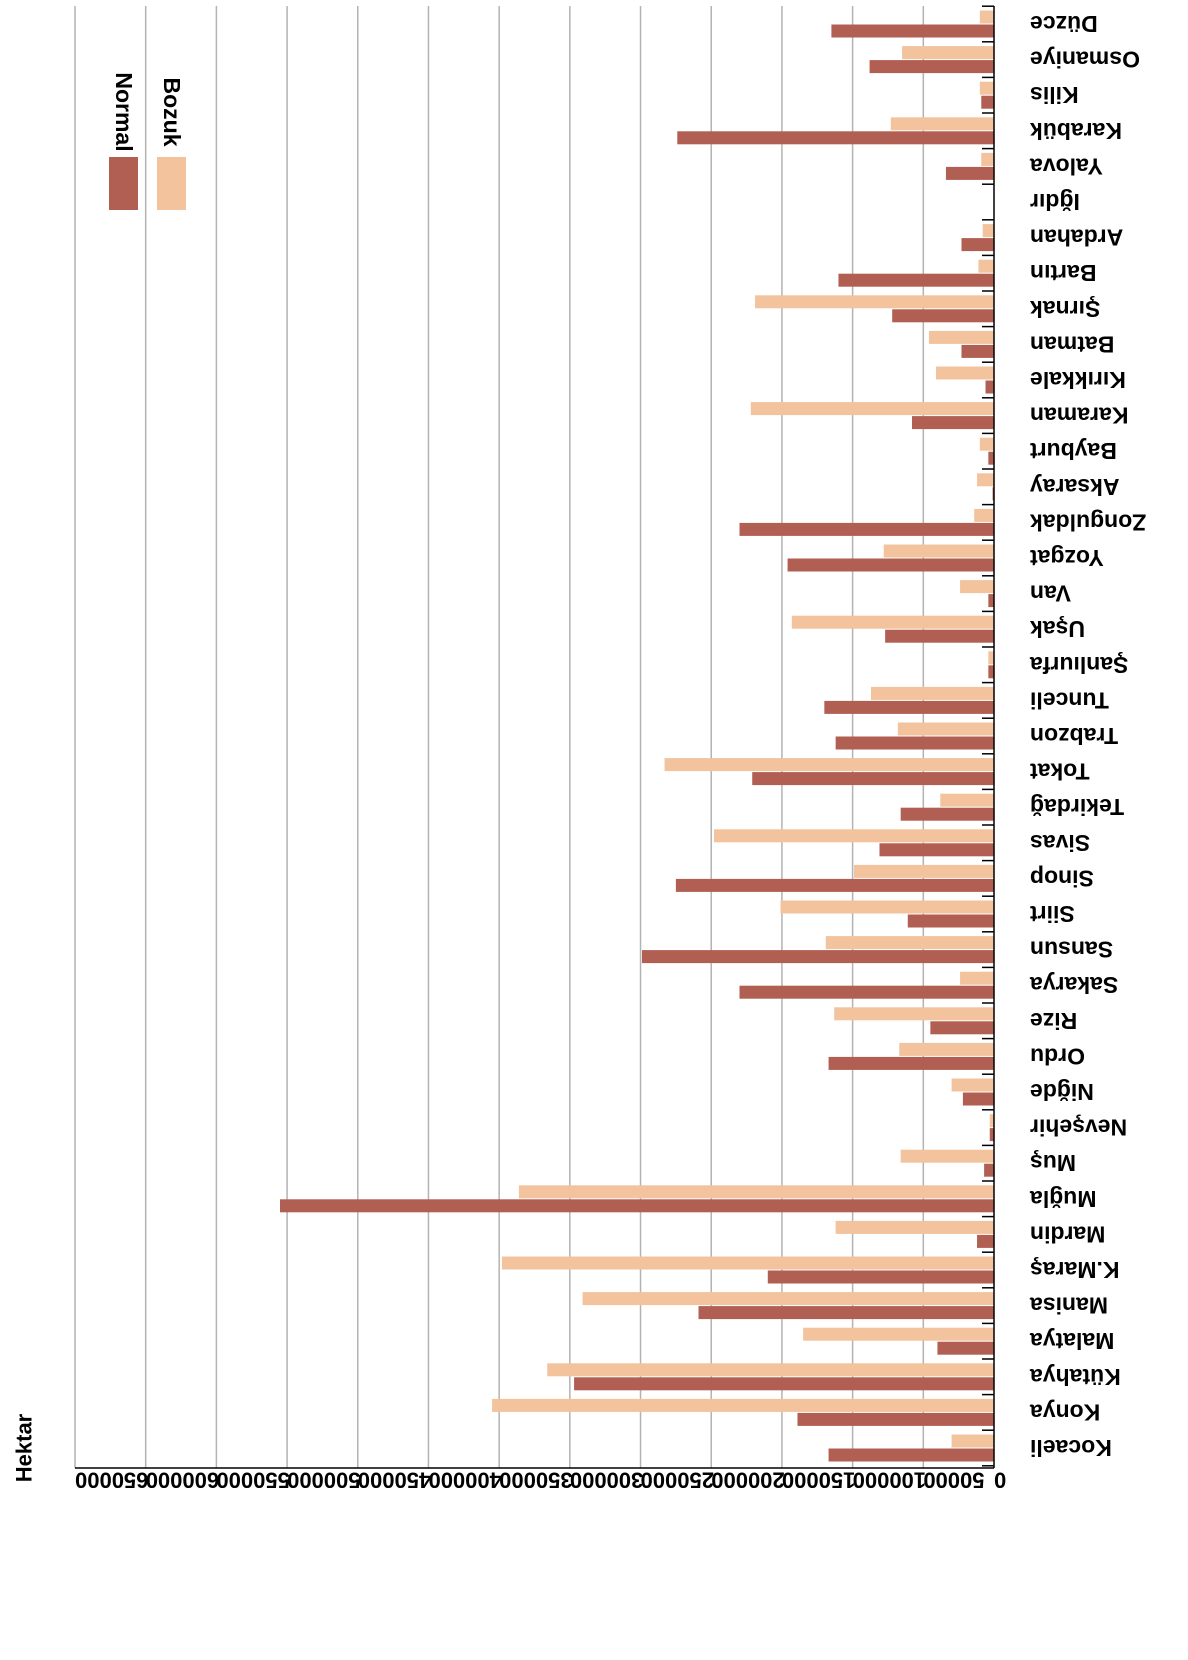  Describe the element at coordinates (323, 1480) in the screenshot. I see `value-tick-label: 500000` at that location.